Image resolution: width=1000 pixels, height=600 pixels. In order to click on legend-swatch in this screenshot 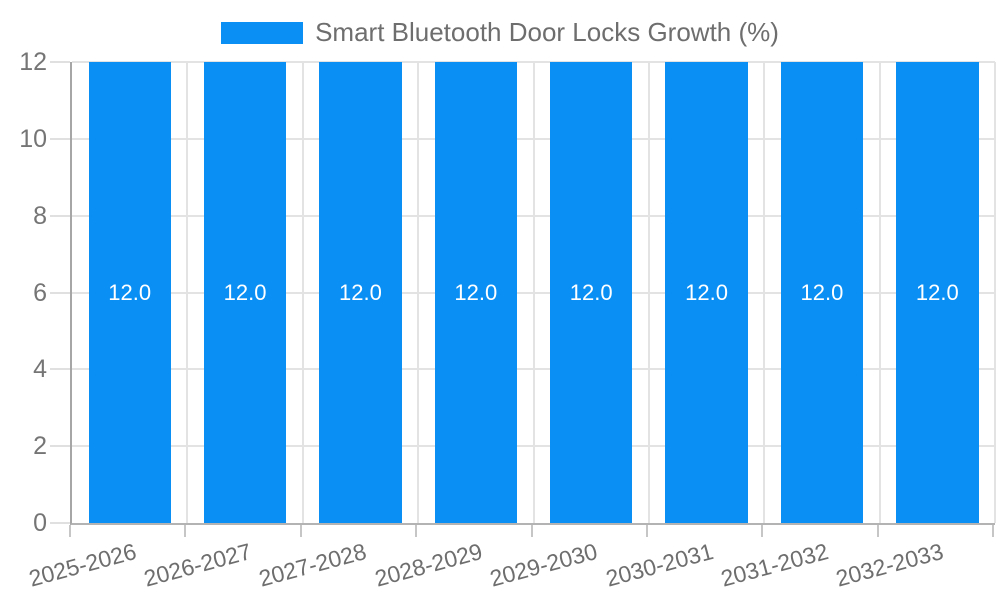, I will do `click(262, 32)`.